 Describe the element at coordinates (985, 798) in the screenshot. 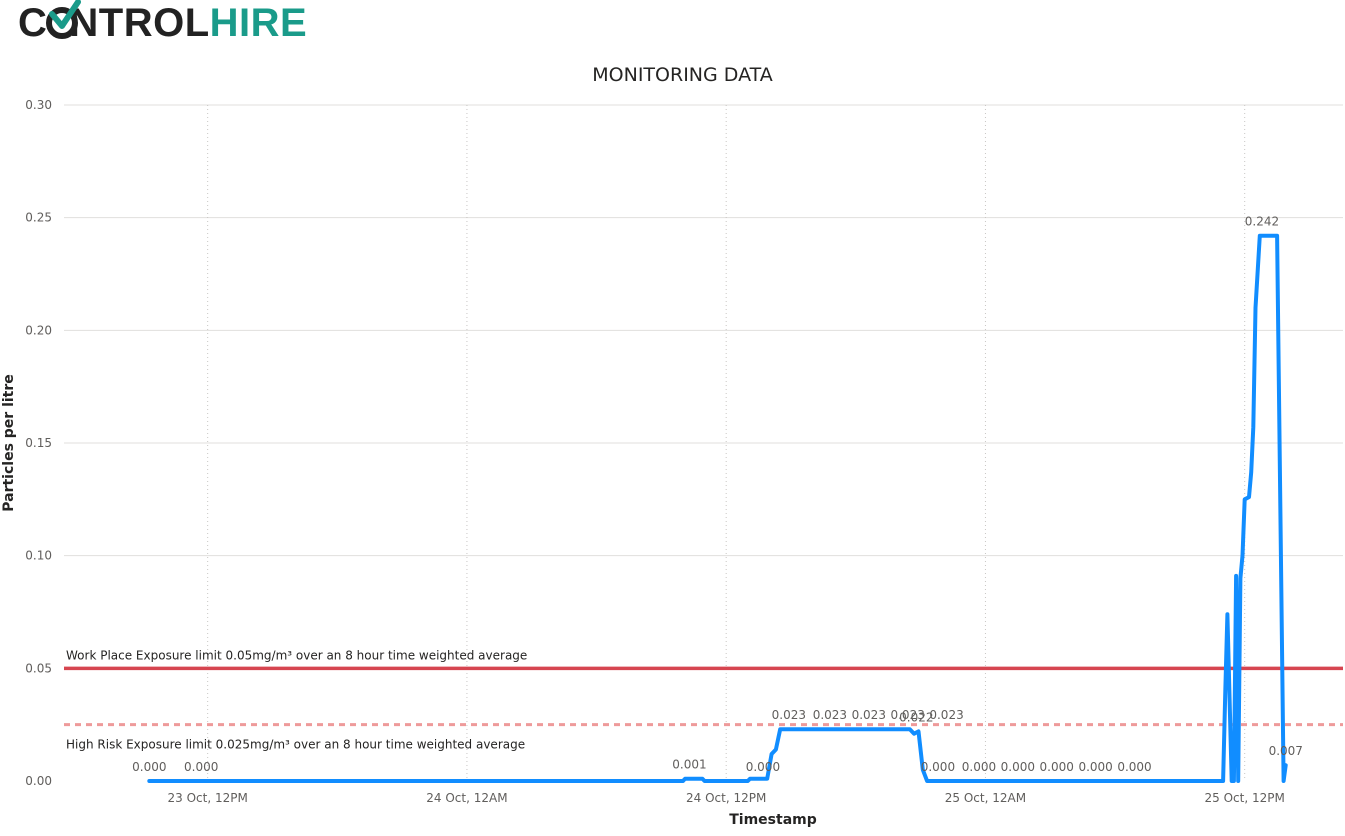

I see `x-tick-label: 25 Oct, 12AM` at that location.